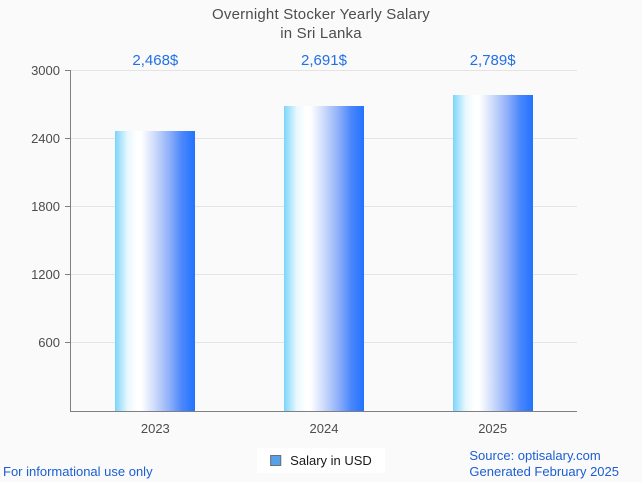  Describe the element at coordinates (535, 455) in the screenshot. I see `footer-source: Source: optisalary.com` at that location.